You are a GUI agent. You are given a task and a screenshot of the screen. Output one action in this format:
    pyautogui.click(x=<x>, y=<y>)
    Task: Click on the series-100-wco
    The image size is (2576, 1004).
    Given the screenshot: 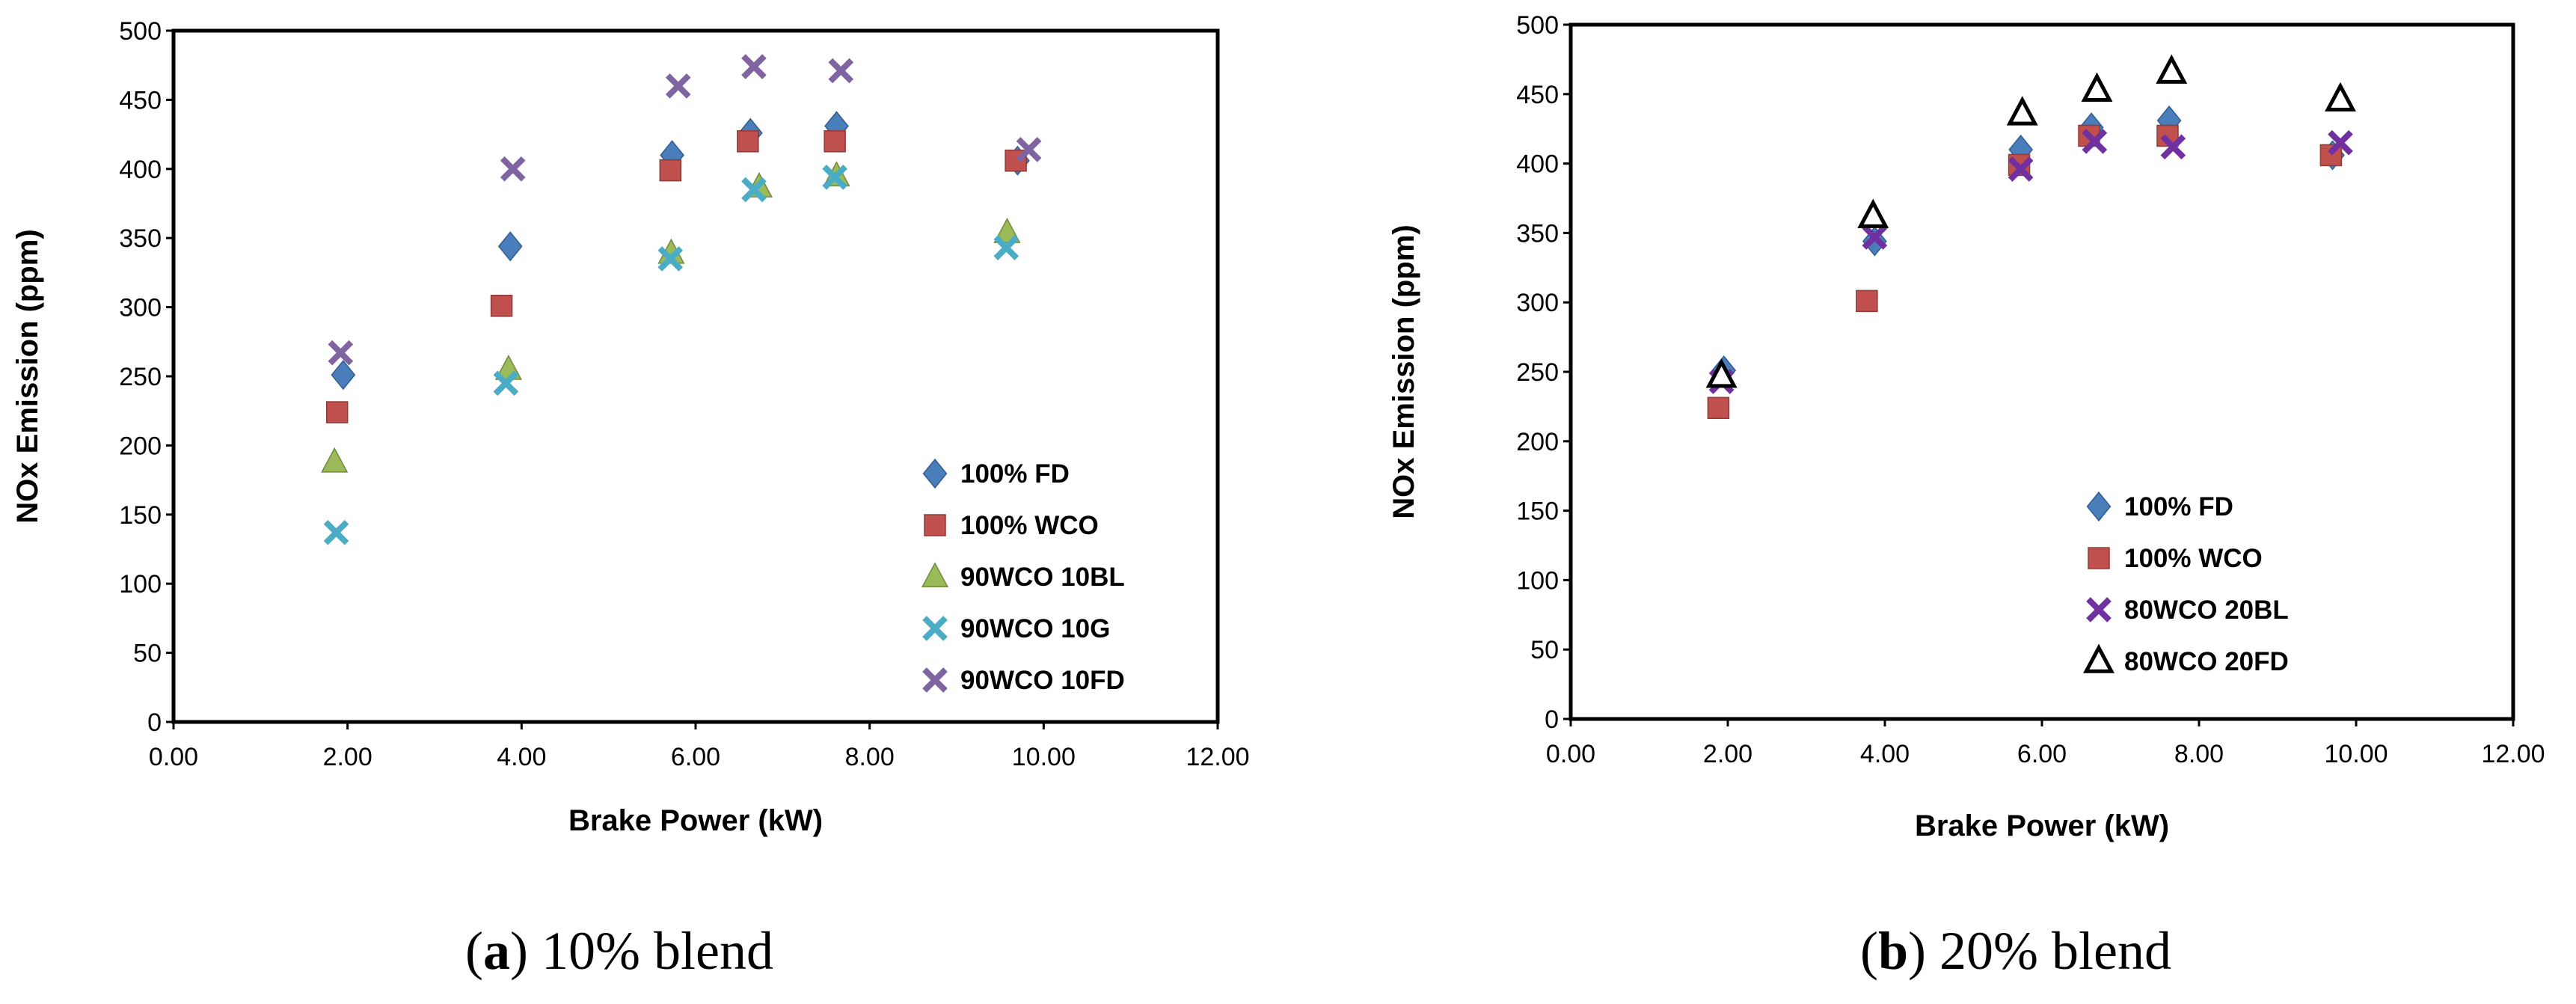 What is the action you would take?
    pyautogui.click(x=676, y=276)
    